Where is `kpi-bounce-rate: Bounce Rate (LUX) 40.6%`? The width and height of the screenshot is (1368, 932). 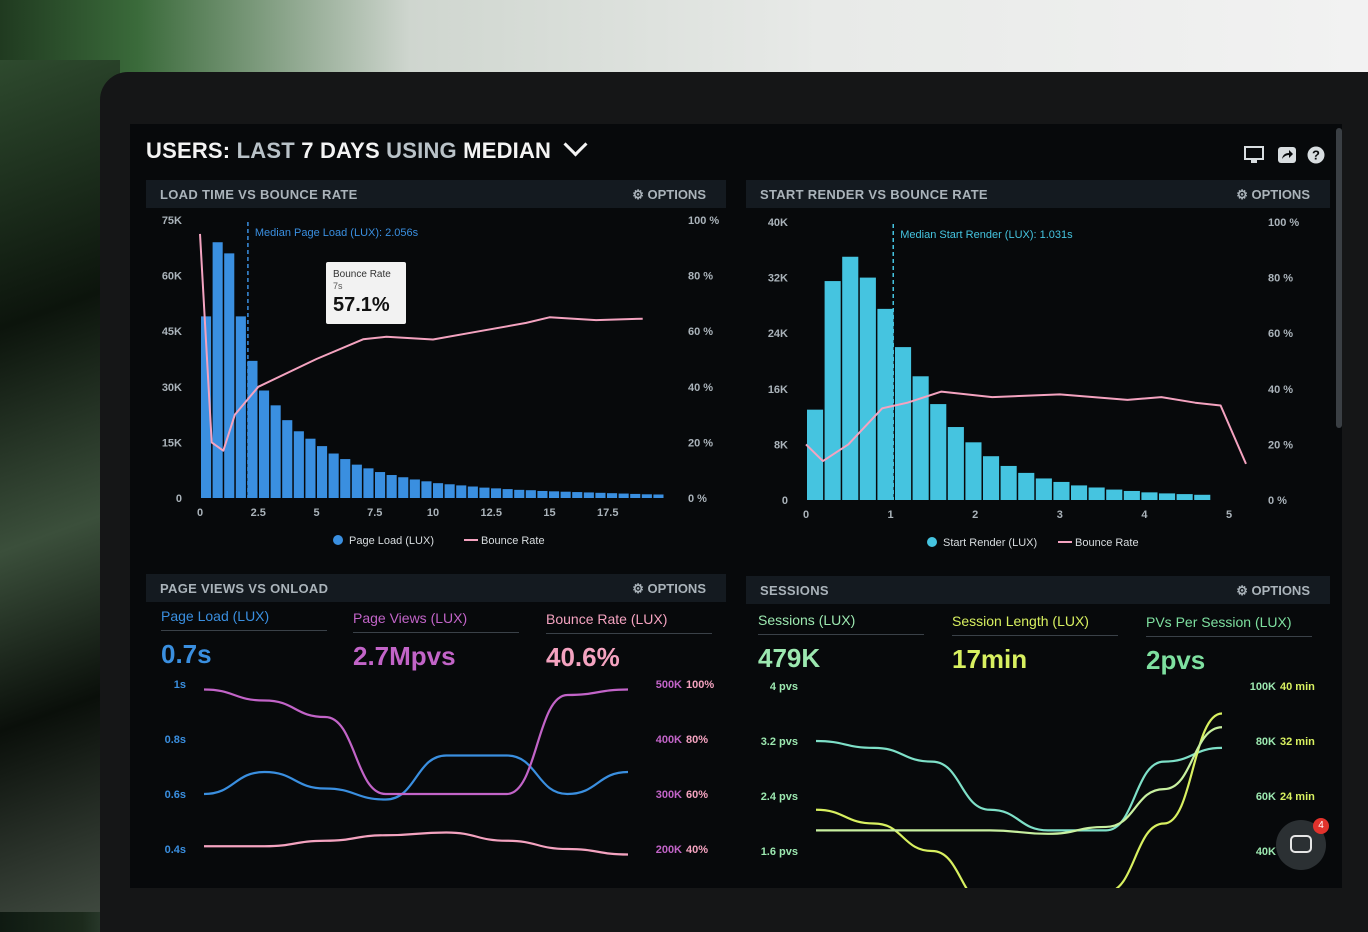 kpi-bounce-rate: Bounce Rate (LUX) 40.6% is located at coordinates (629, 642).